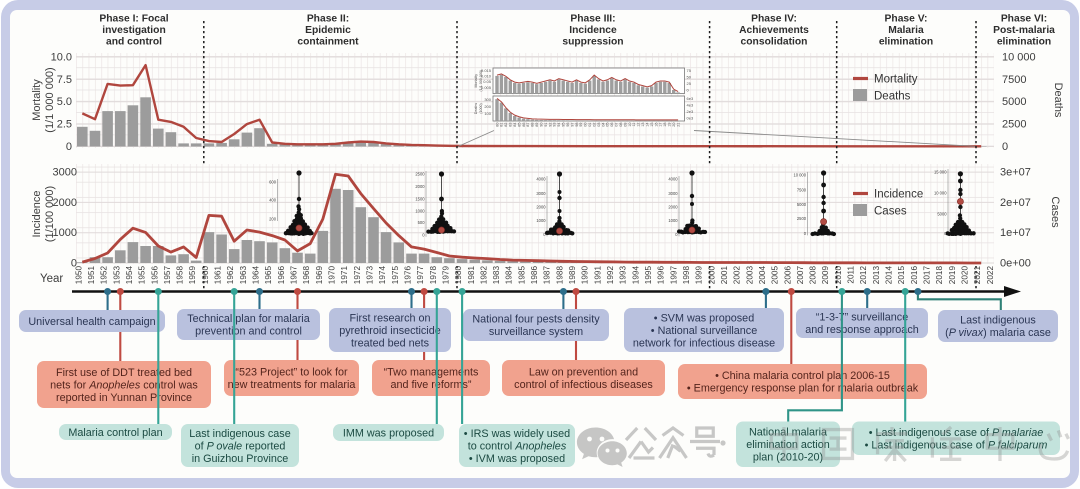 Image resolution: width=1080 pixels, height=489 pixels. What do you see at coordinates (481, 80) in the screenshot?
I see `svg-text: (1/1 000 000)` at bounding box center [481, 80].